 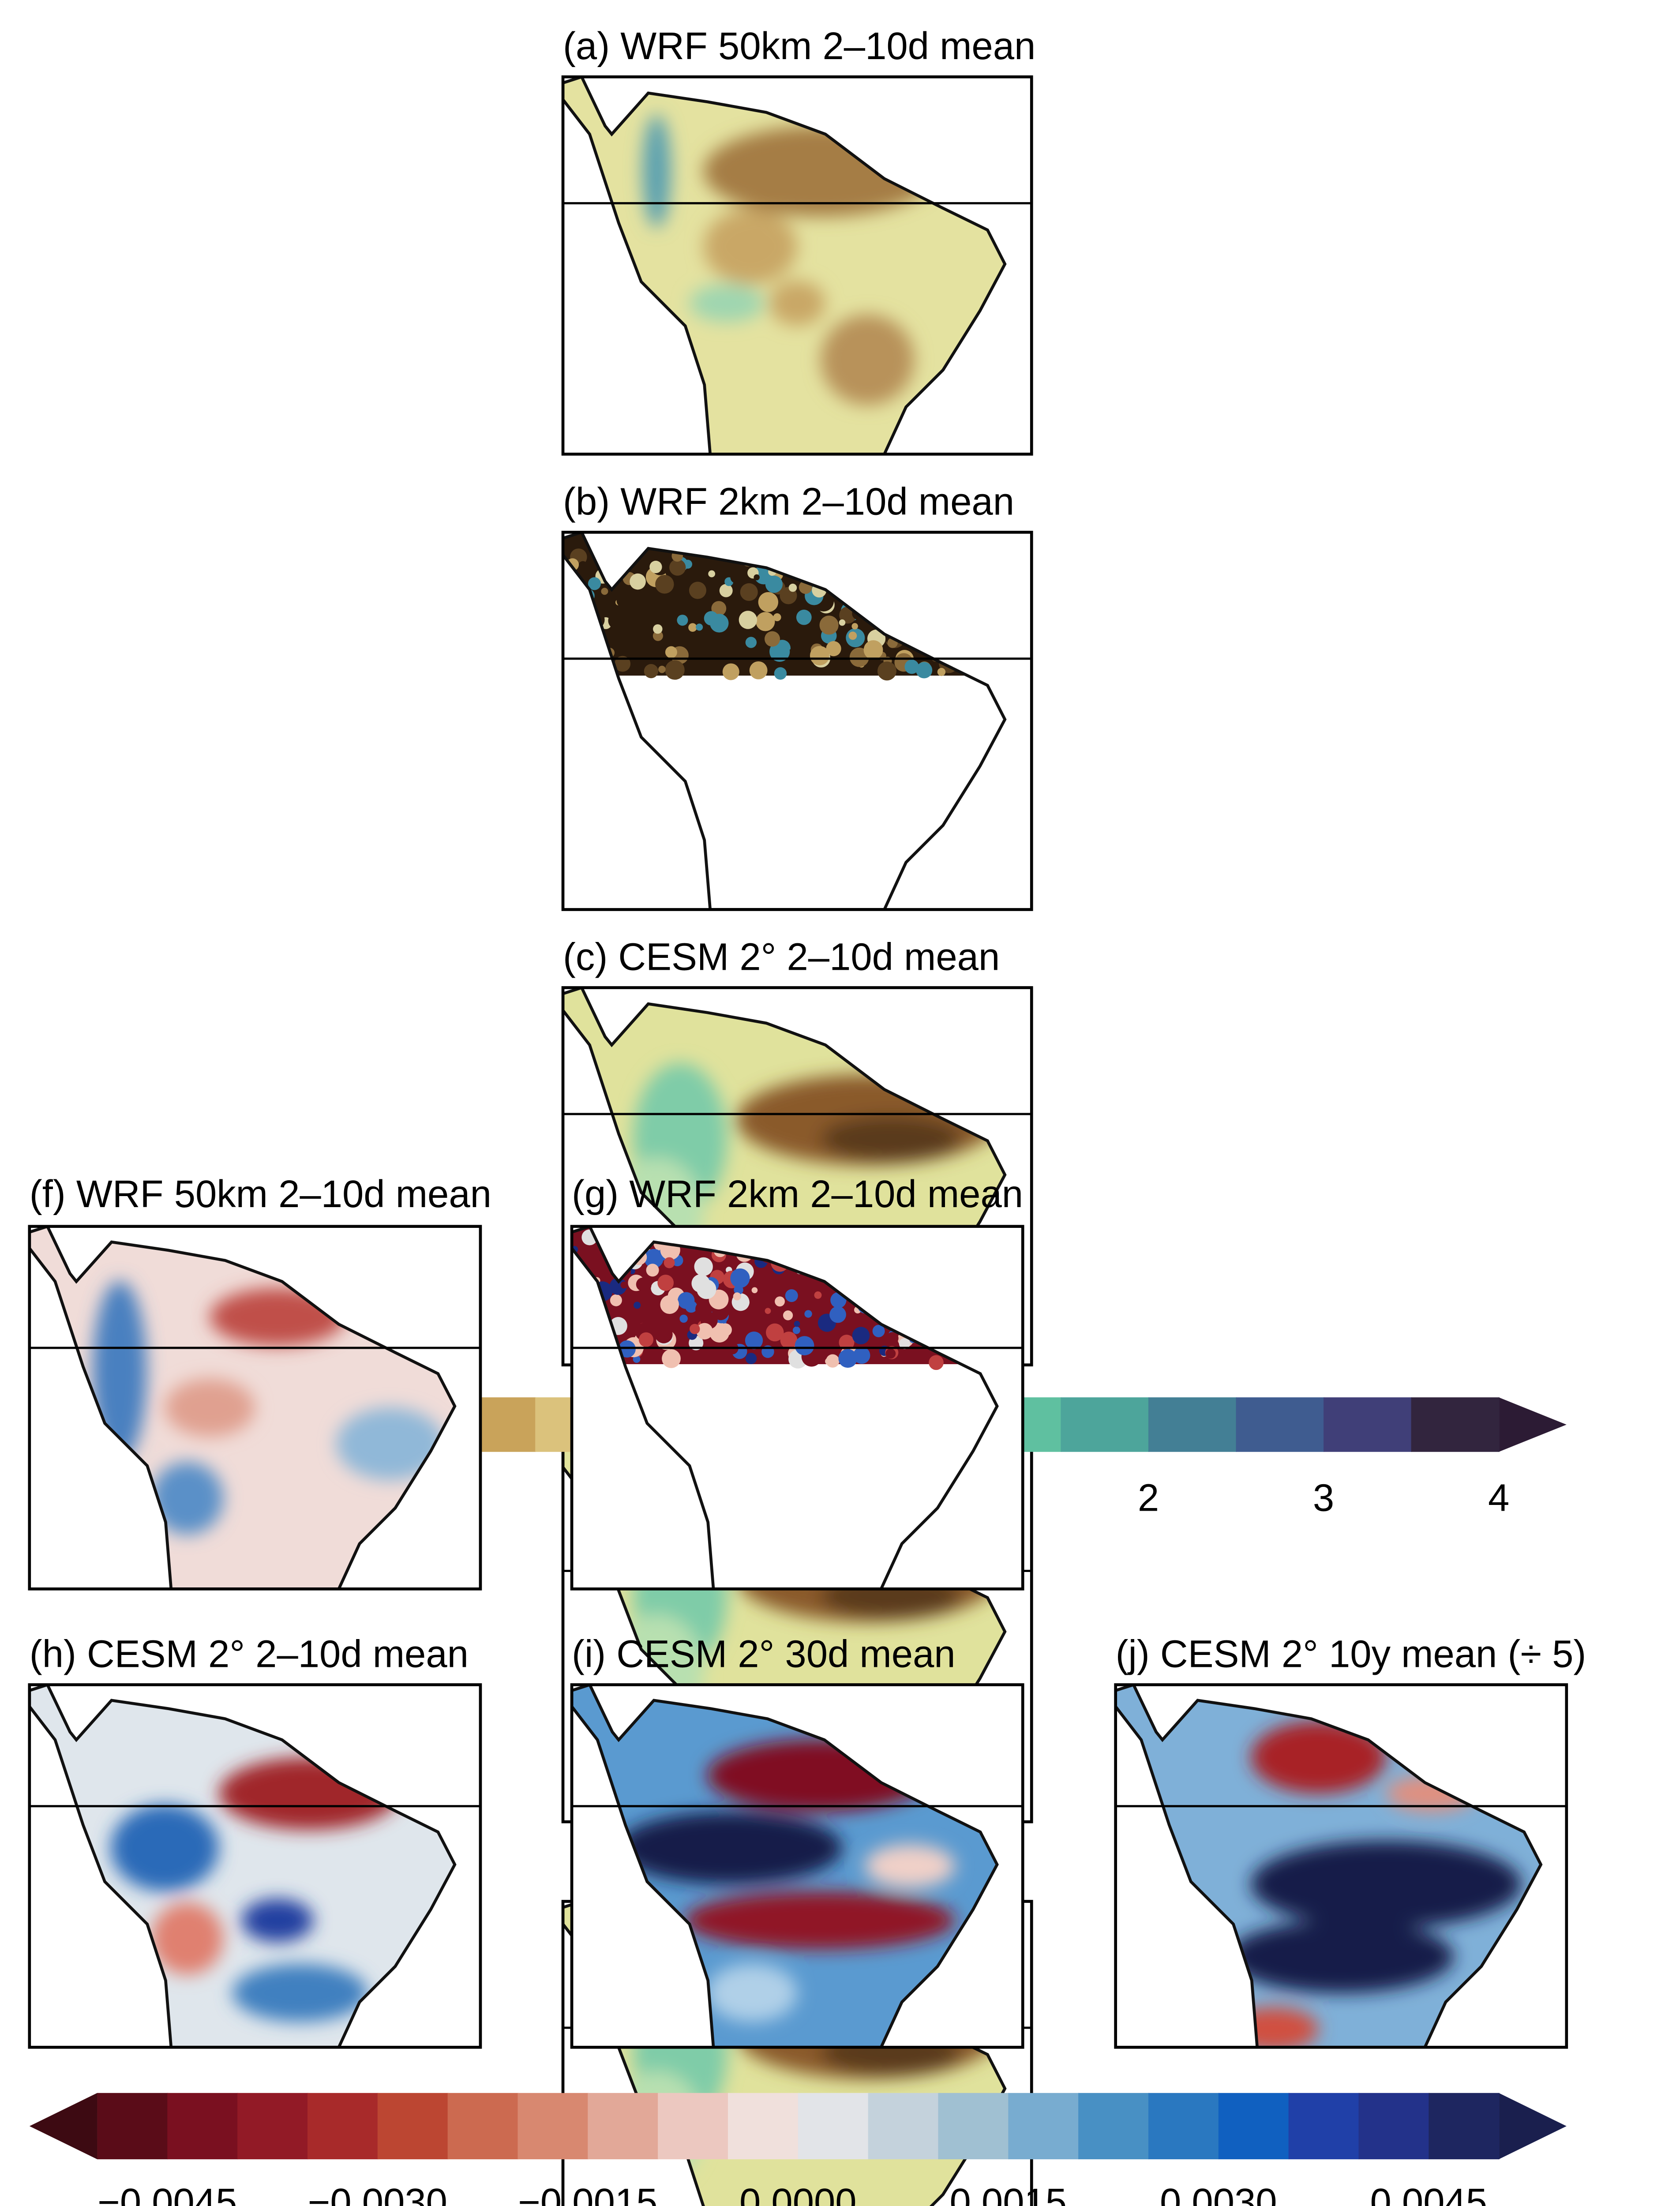 I want to click on panel-title: (f) WRF 50km 2–10d mean, so click(x=260, y=1194).